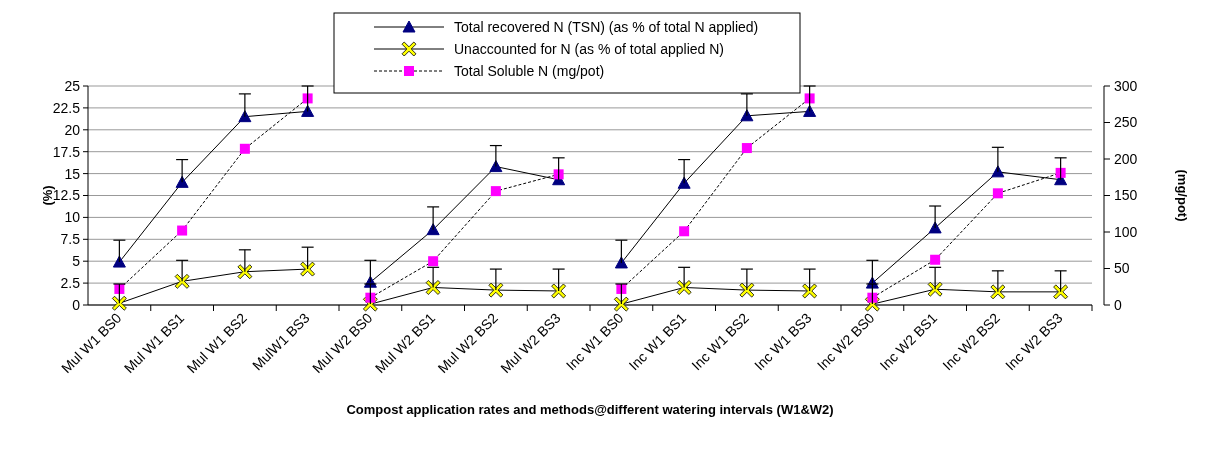 This screenshot has width=1218, height=455. Describe the element at coordinates (76, 261) in the screenshot. I see `y-tick-label: 5` at that location.